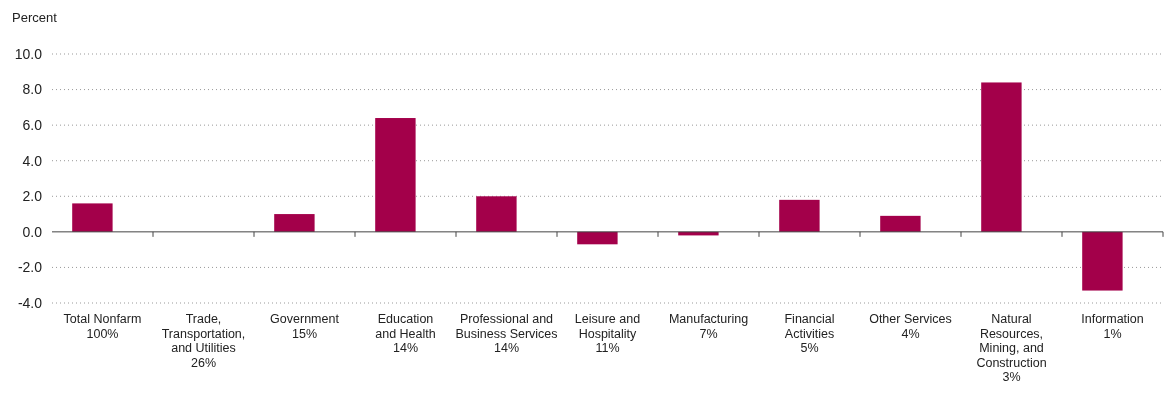 The width and height of the screenshot is (1165, 400). Describe the element at coordinates (506, 333) in the screenshot. I see `x-tick-label: Professional and Business Services 14%` at that location.